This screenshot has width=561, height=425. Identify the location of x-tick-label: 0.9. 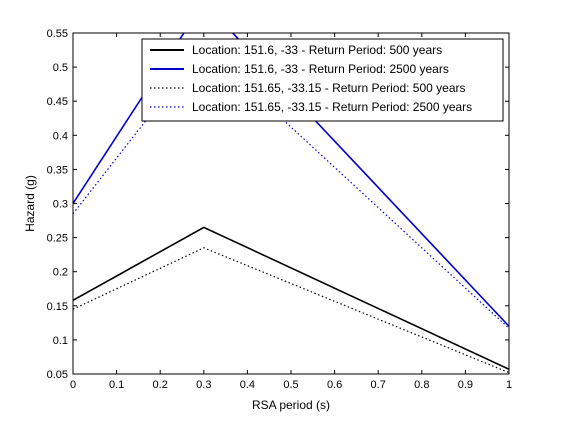
(465, 385).